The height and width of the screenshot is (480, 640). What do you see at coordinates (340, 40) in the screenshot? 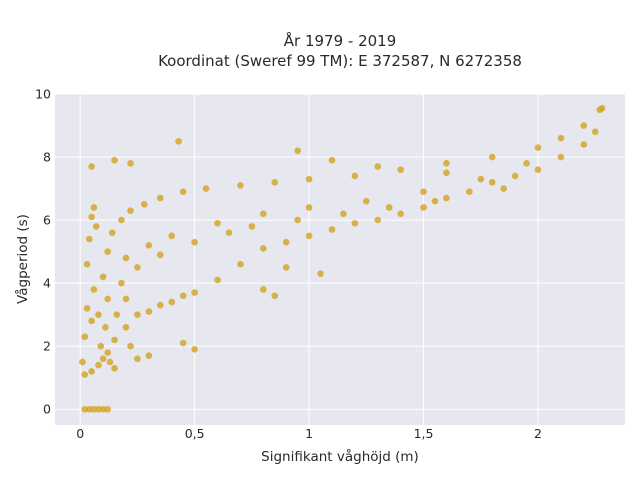
I see `chart-title: År 1979 - 2019` at bounding box center [340, 40].